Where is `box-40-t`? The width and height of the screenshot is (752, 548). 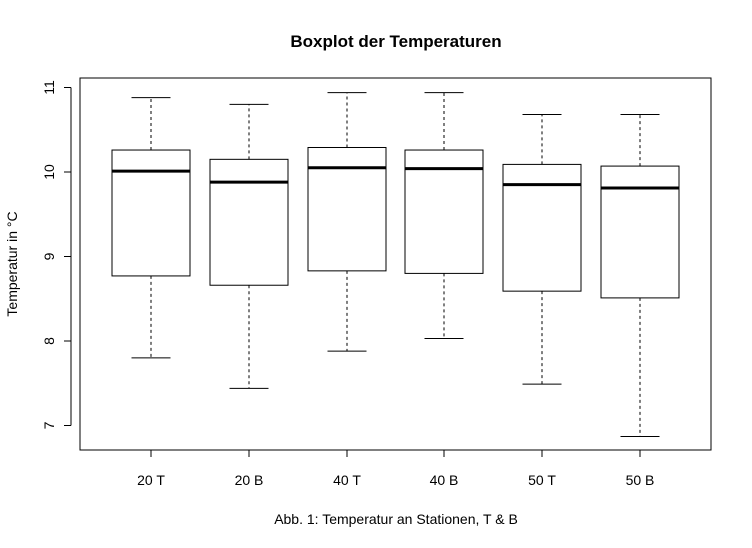
box-40-t is located at coordinates (347, 222).